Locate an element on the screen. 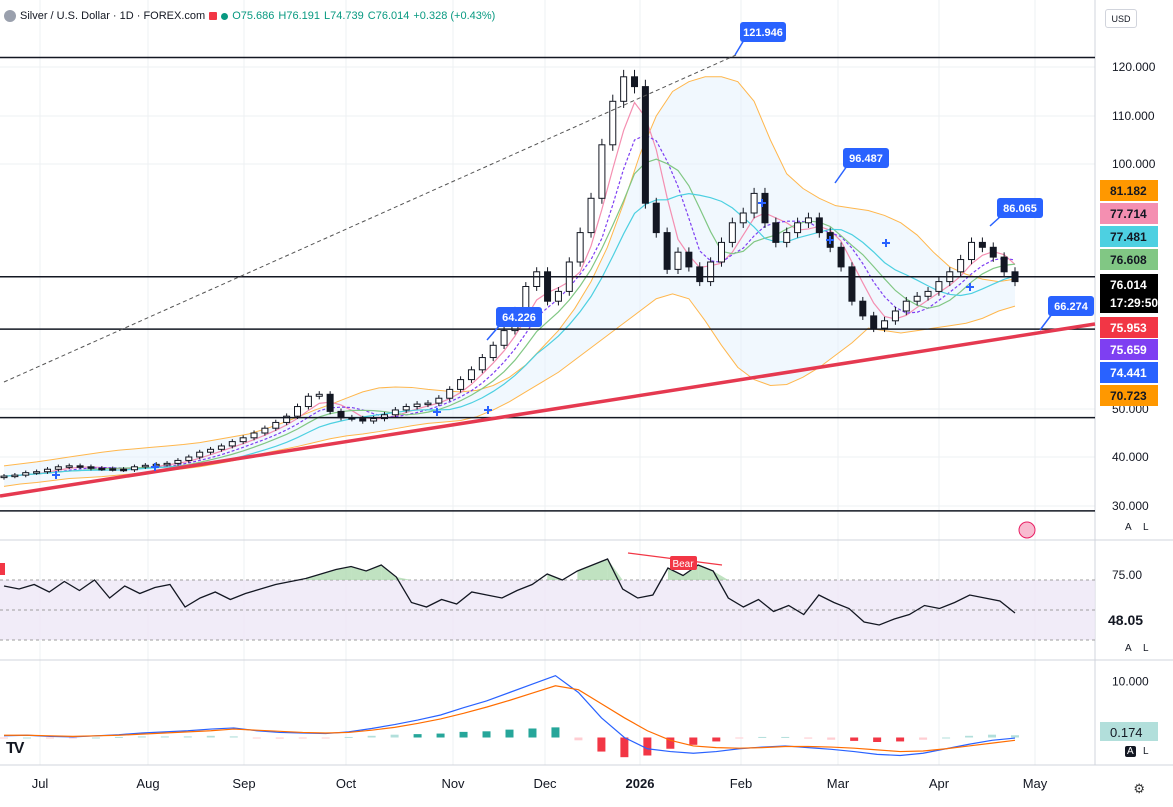 The image size is (1173, 807). price-tick-label: 40.000 is located at coordinates (1130, 457).